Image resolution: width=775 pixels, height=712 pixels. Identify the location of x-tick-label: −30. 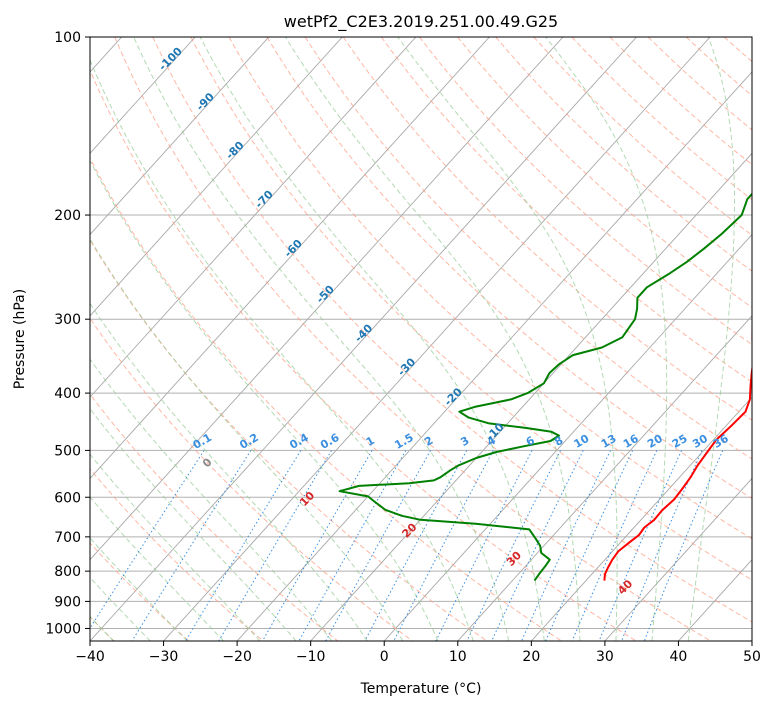
(164, 657).